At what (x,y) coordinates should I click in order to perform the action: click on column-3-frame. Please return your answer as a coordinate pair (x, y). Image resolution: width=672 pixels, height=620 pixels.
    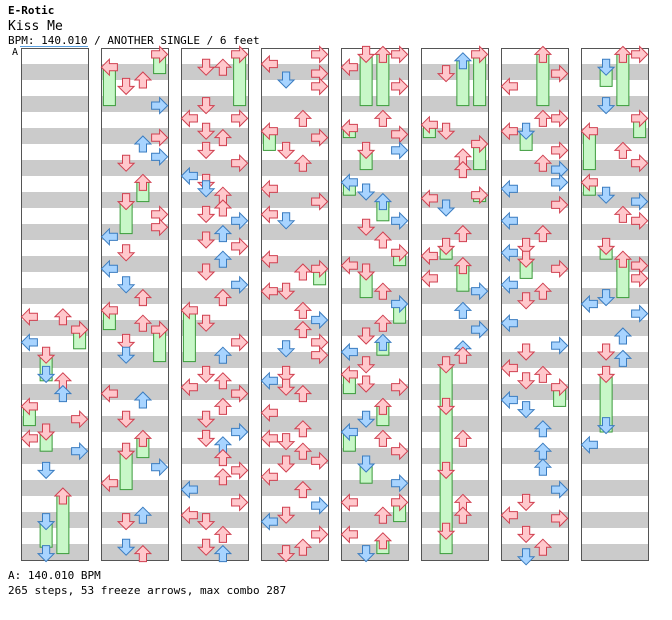
    Looking at the image, I should click on (215, 304).